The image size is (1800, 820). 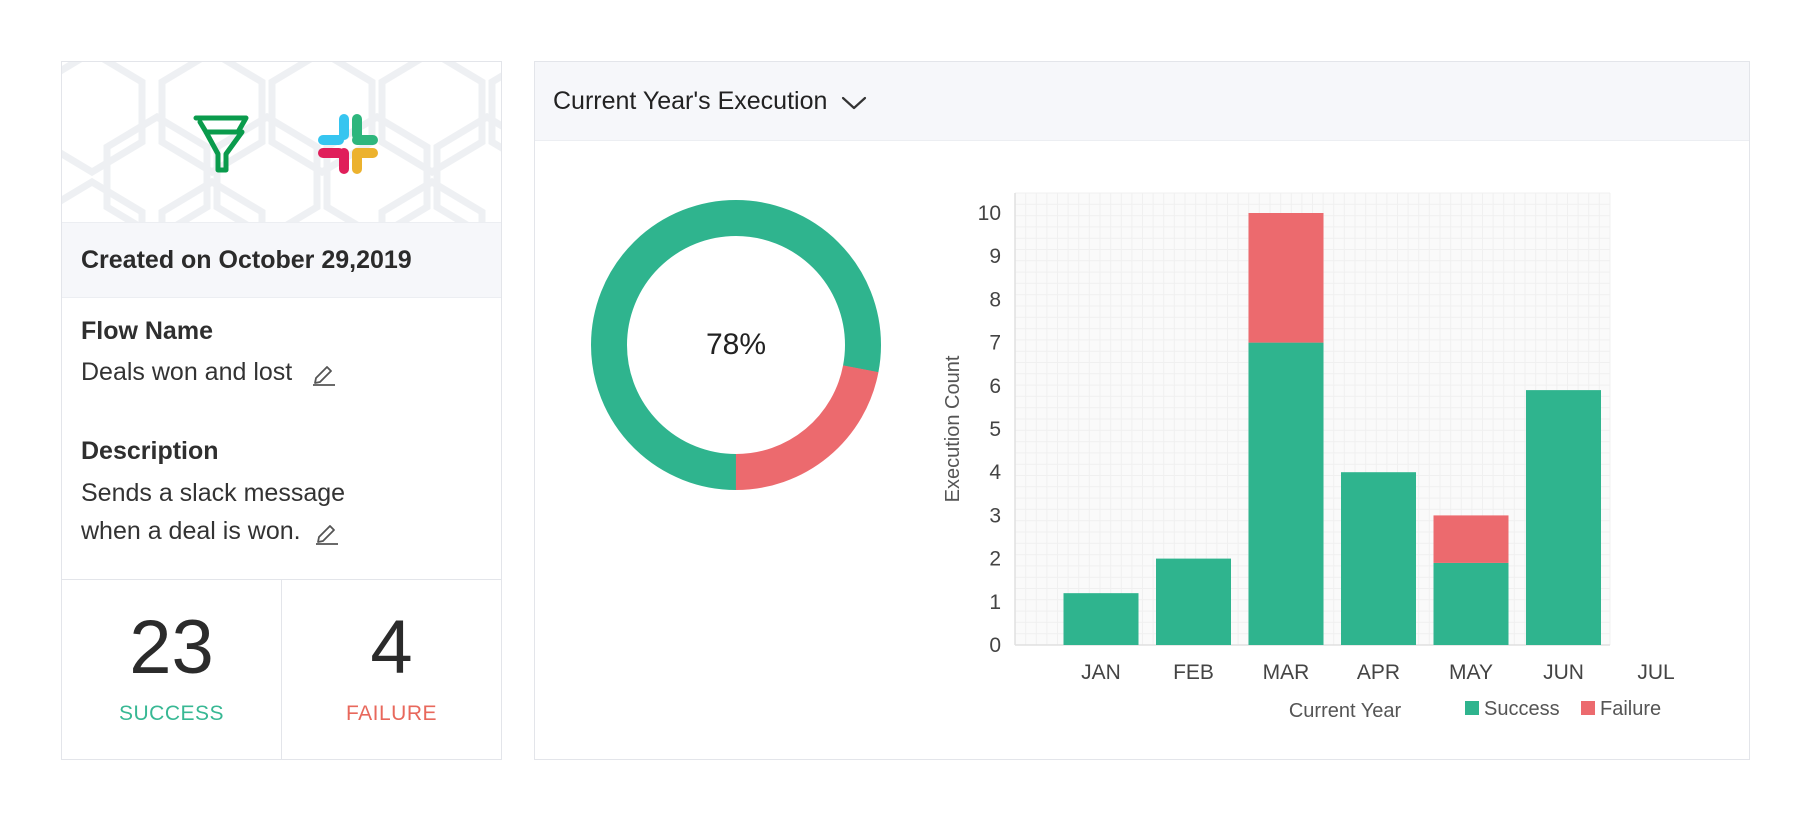 I want to click on failure-bar-mar, so click(x=1286, y=278).